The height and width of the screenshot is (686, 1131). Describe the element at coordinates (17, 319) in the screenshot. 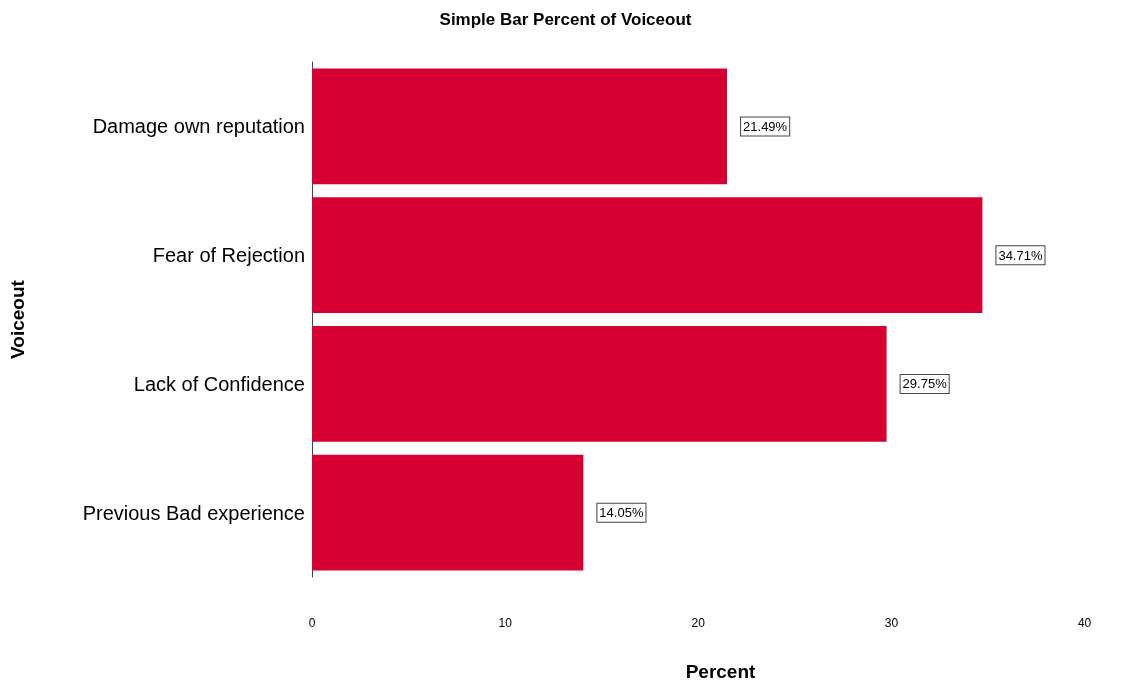

I see `y-axis-title: Voiceout` at that location.